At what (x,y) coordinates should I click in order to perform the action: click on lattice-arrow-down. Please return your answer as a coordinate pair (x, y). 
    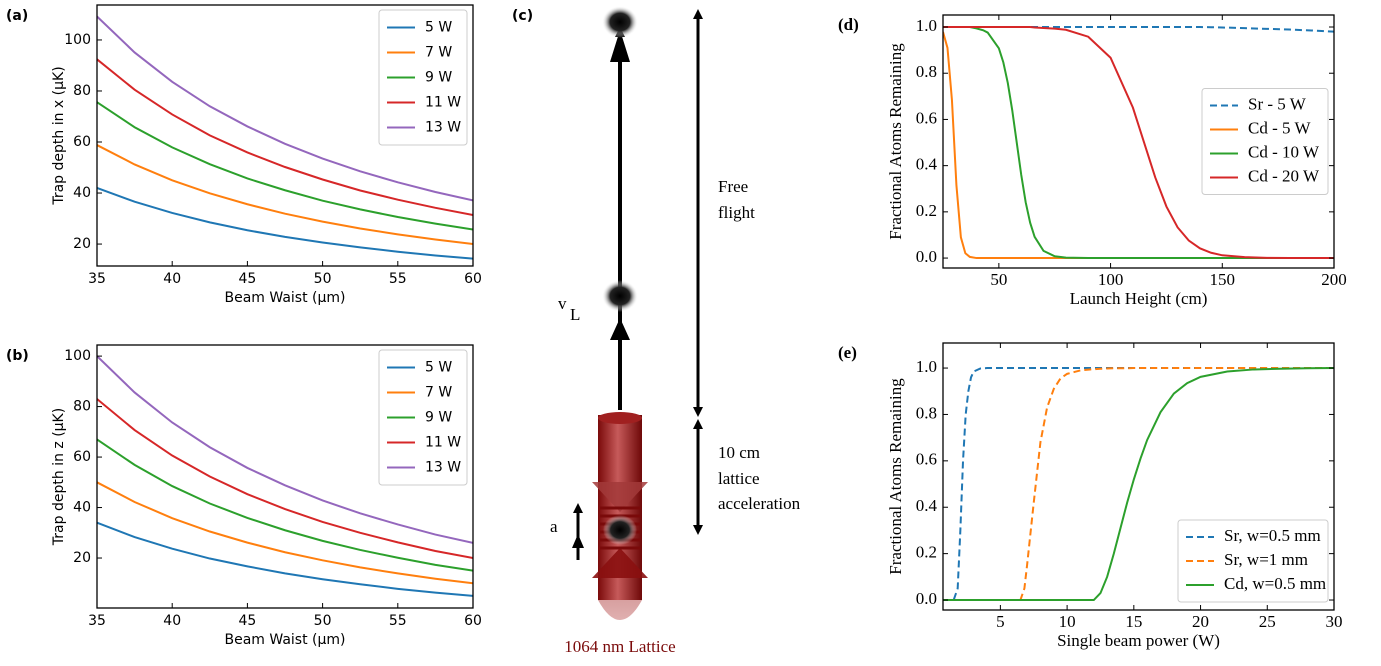
    Looking at the image, I should click on (620, 497).